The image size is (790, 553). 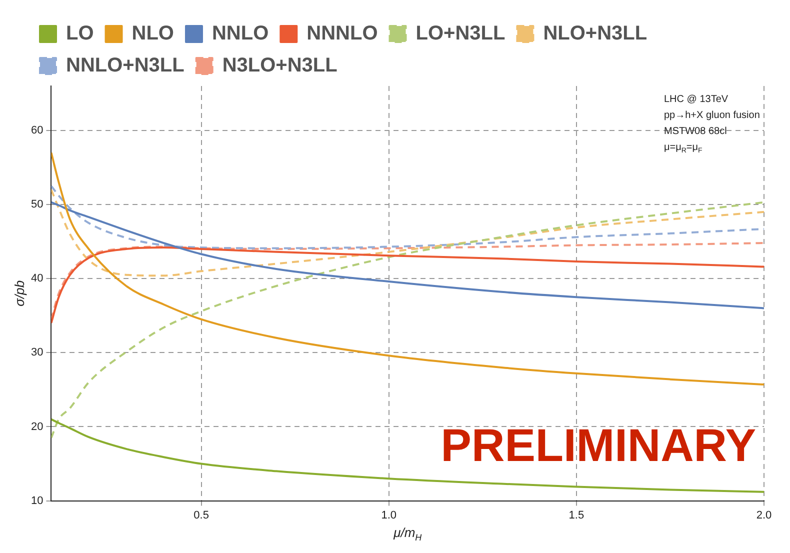 I want to click on legend-label: NNLO, so click(x=240, y=33).